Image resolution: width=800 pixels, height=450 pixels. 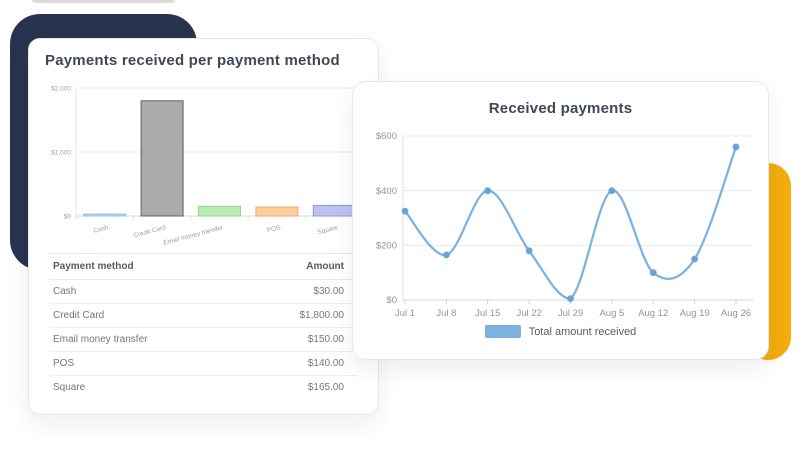 What do you see at coordinates (299, 291) in the screenshot?
I see `amount-cell: $30.00` at bounding box center [299, 291].